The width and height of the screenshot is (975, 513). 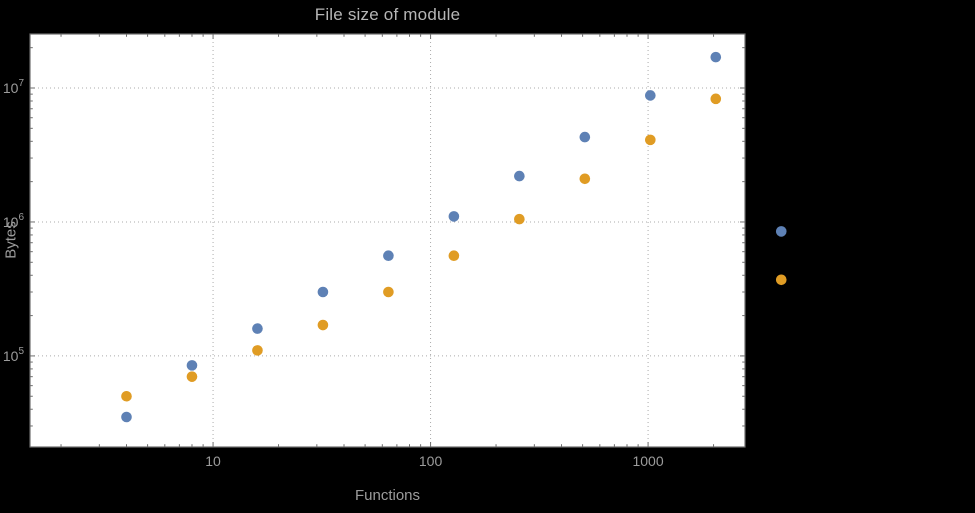 What do you see at coordinates (431, 461) in the screenshot?
I see `x-tick-label: 100` at bounding box center [431, 461].